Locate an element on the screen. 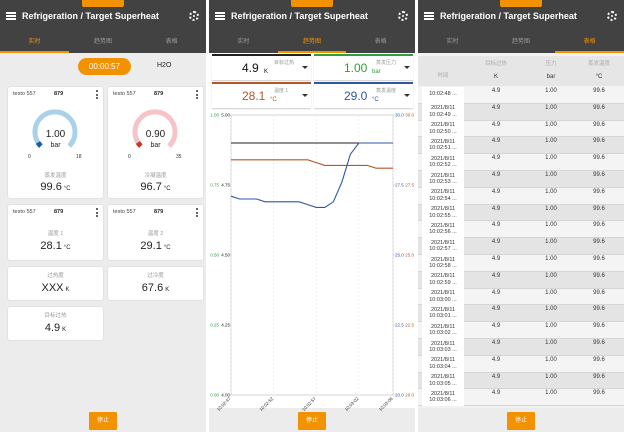 The image size is (624, 432). table-row: 2021/8/11 10:02:58 ... 4.9 1.00 99.6 is located at coordinates (521, 263).